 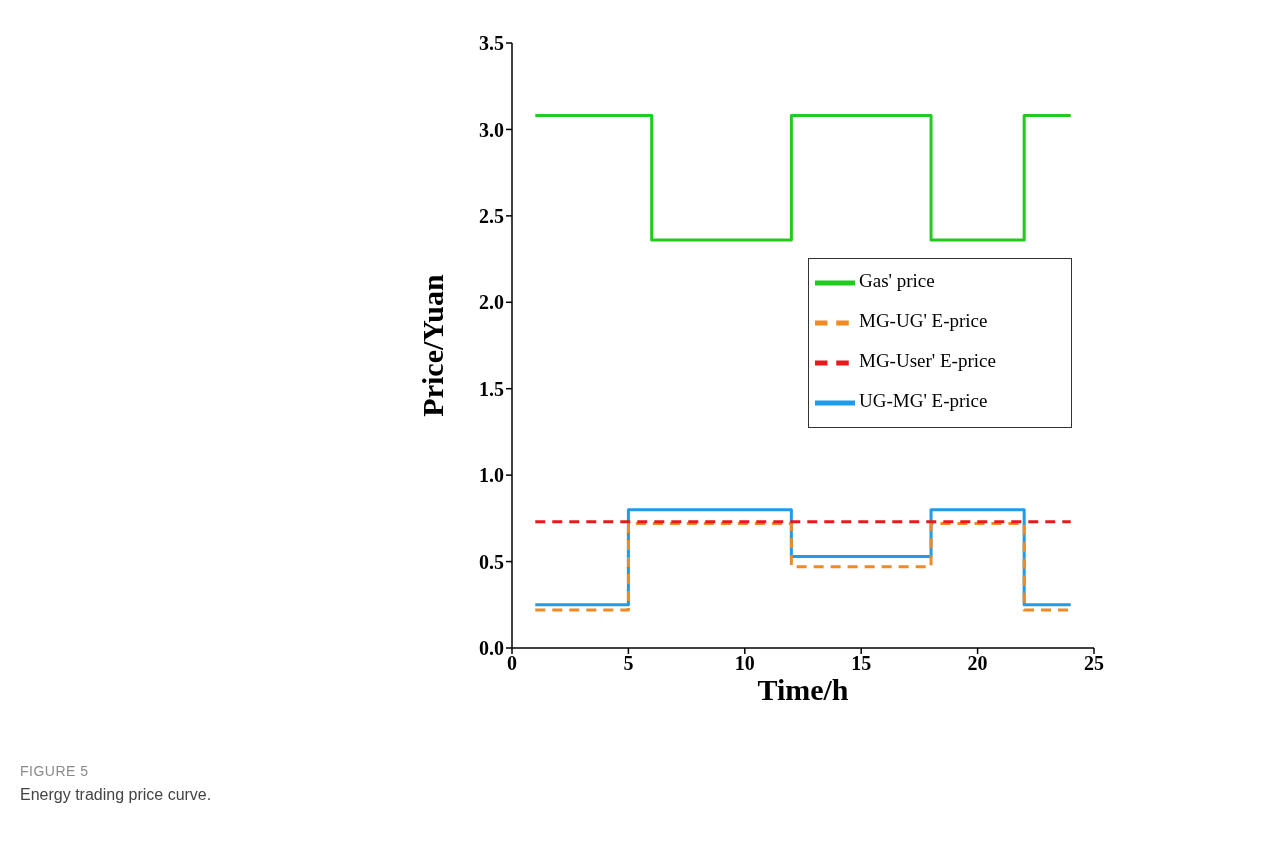 I want to click on y-tick-label: 0.0, so click(x=491, y=648).